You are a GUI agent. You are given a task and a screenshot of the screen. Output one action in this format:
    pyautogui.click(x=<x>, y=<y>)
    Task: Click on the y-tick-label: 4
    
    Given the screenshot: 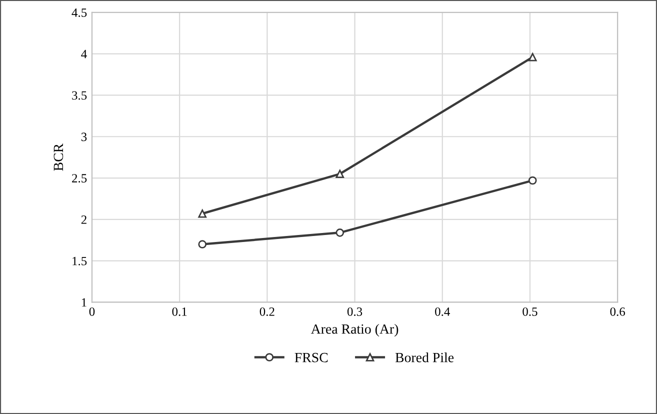 What is the action you would take?
    pyautogui.click(x=84, y=54)
    